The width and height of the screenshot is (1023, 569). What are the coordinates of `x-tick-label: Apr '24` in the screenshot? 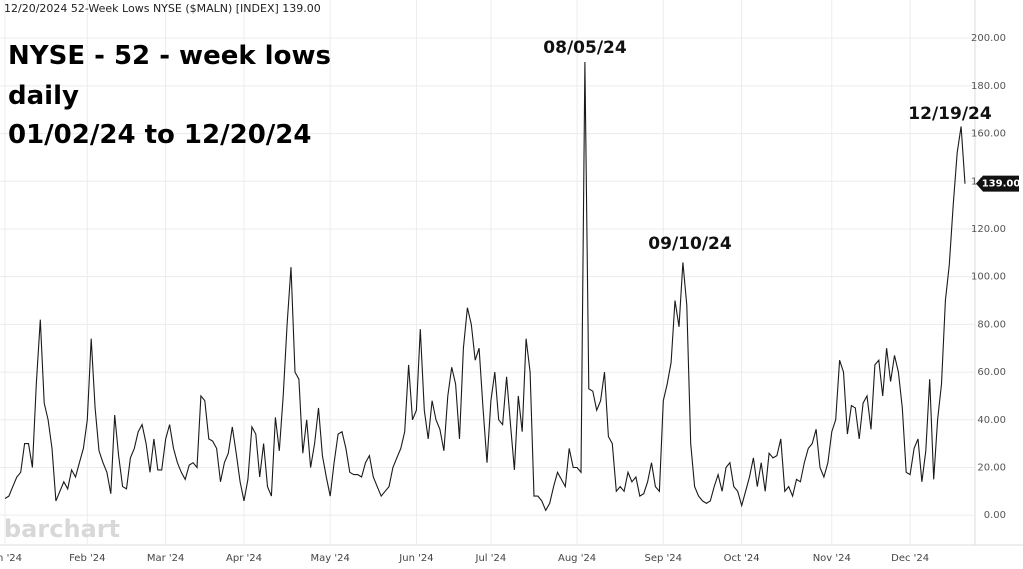 It's located at (244, 558).